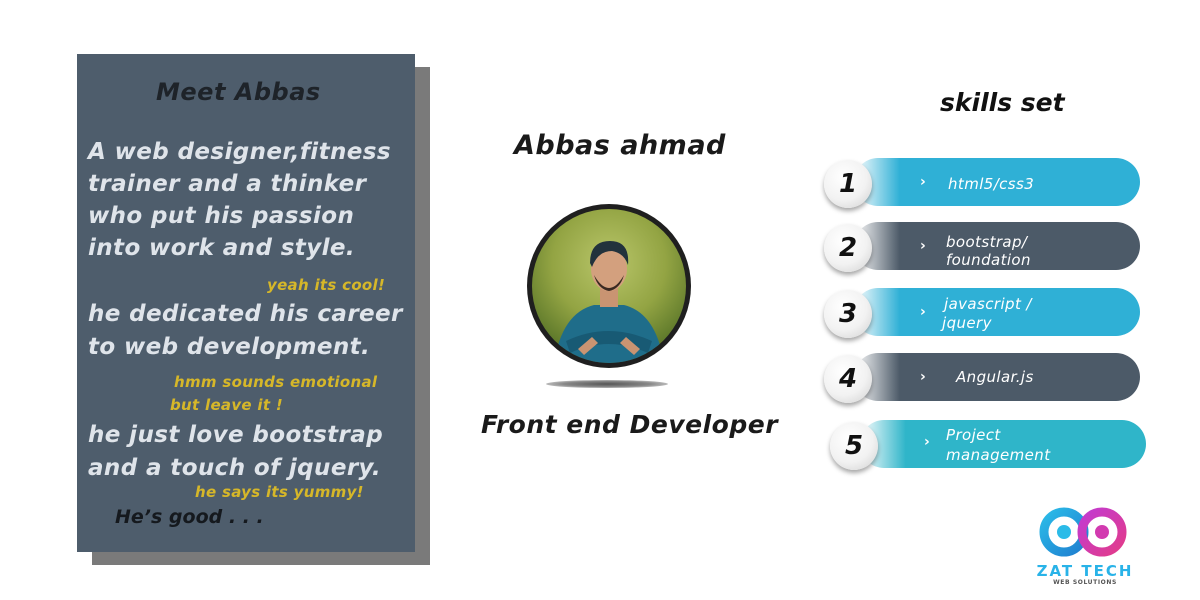  I want to click on skill-number: 2, so click(848, 248).